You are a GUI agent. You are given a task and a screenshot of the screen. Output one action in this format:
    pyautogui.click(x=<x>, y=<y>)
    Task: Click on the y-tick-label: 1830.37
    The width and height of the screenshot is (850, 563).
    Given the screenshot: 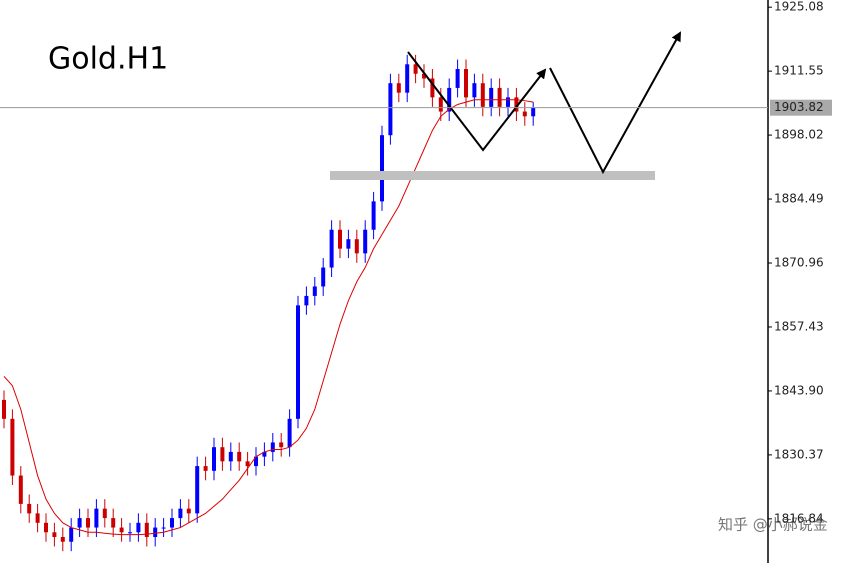 What is the action you would take?
    pyautogui.click(x=799, y=454)
    